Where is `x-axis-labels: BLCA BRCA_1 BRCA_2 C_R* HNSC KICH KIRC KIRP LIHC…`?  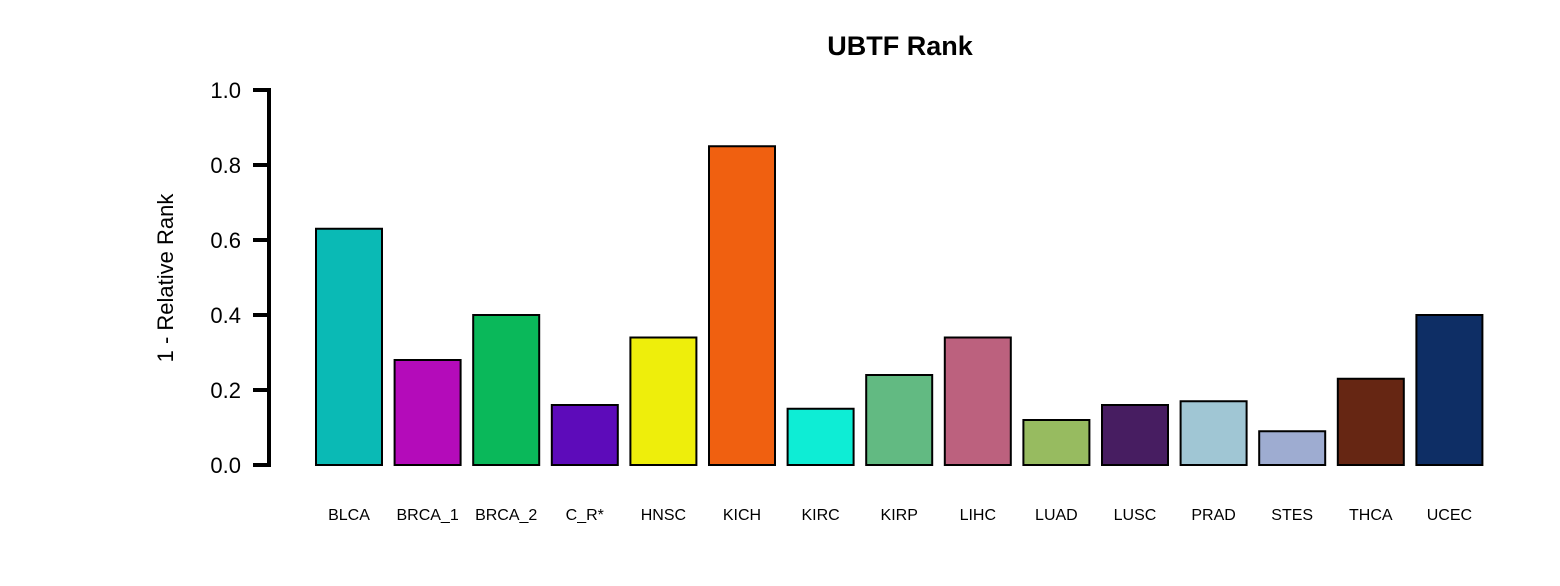 x-axis-labels: BLCA BRCA_1 BRCA_2 C_R* HNSC KICH KIRC KIRP LIHC… is located at coordinates (900, 515).